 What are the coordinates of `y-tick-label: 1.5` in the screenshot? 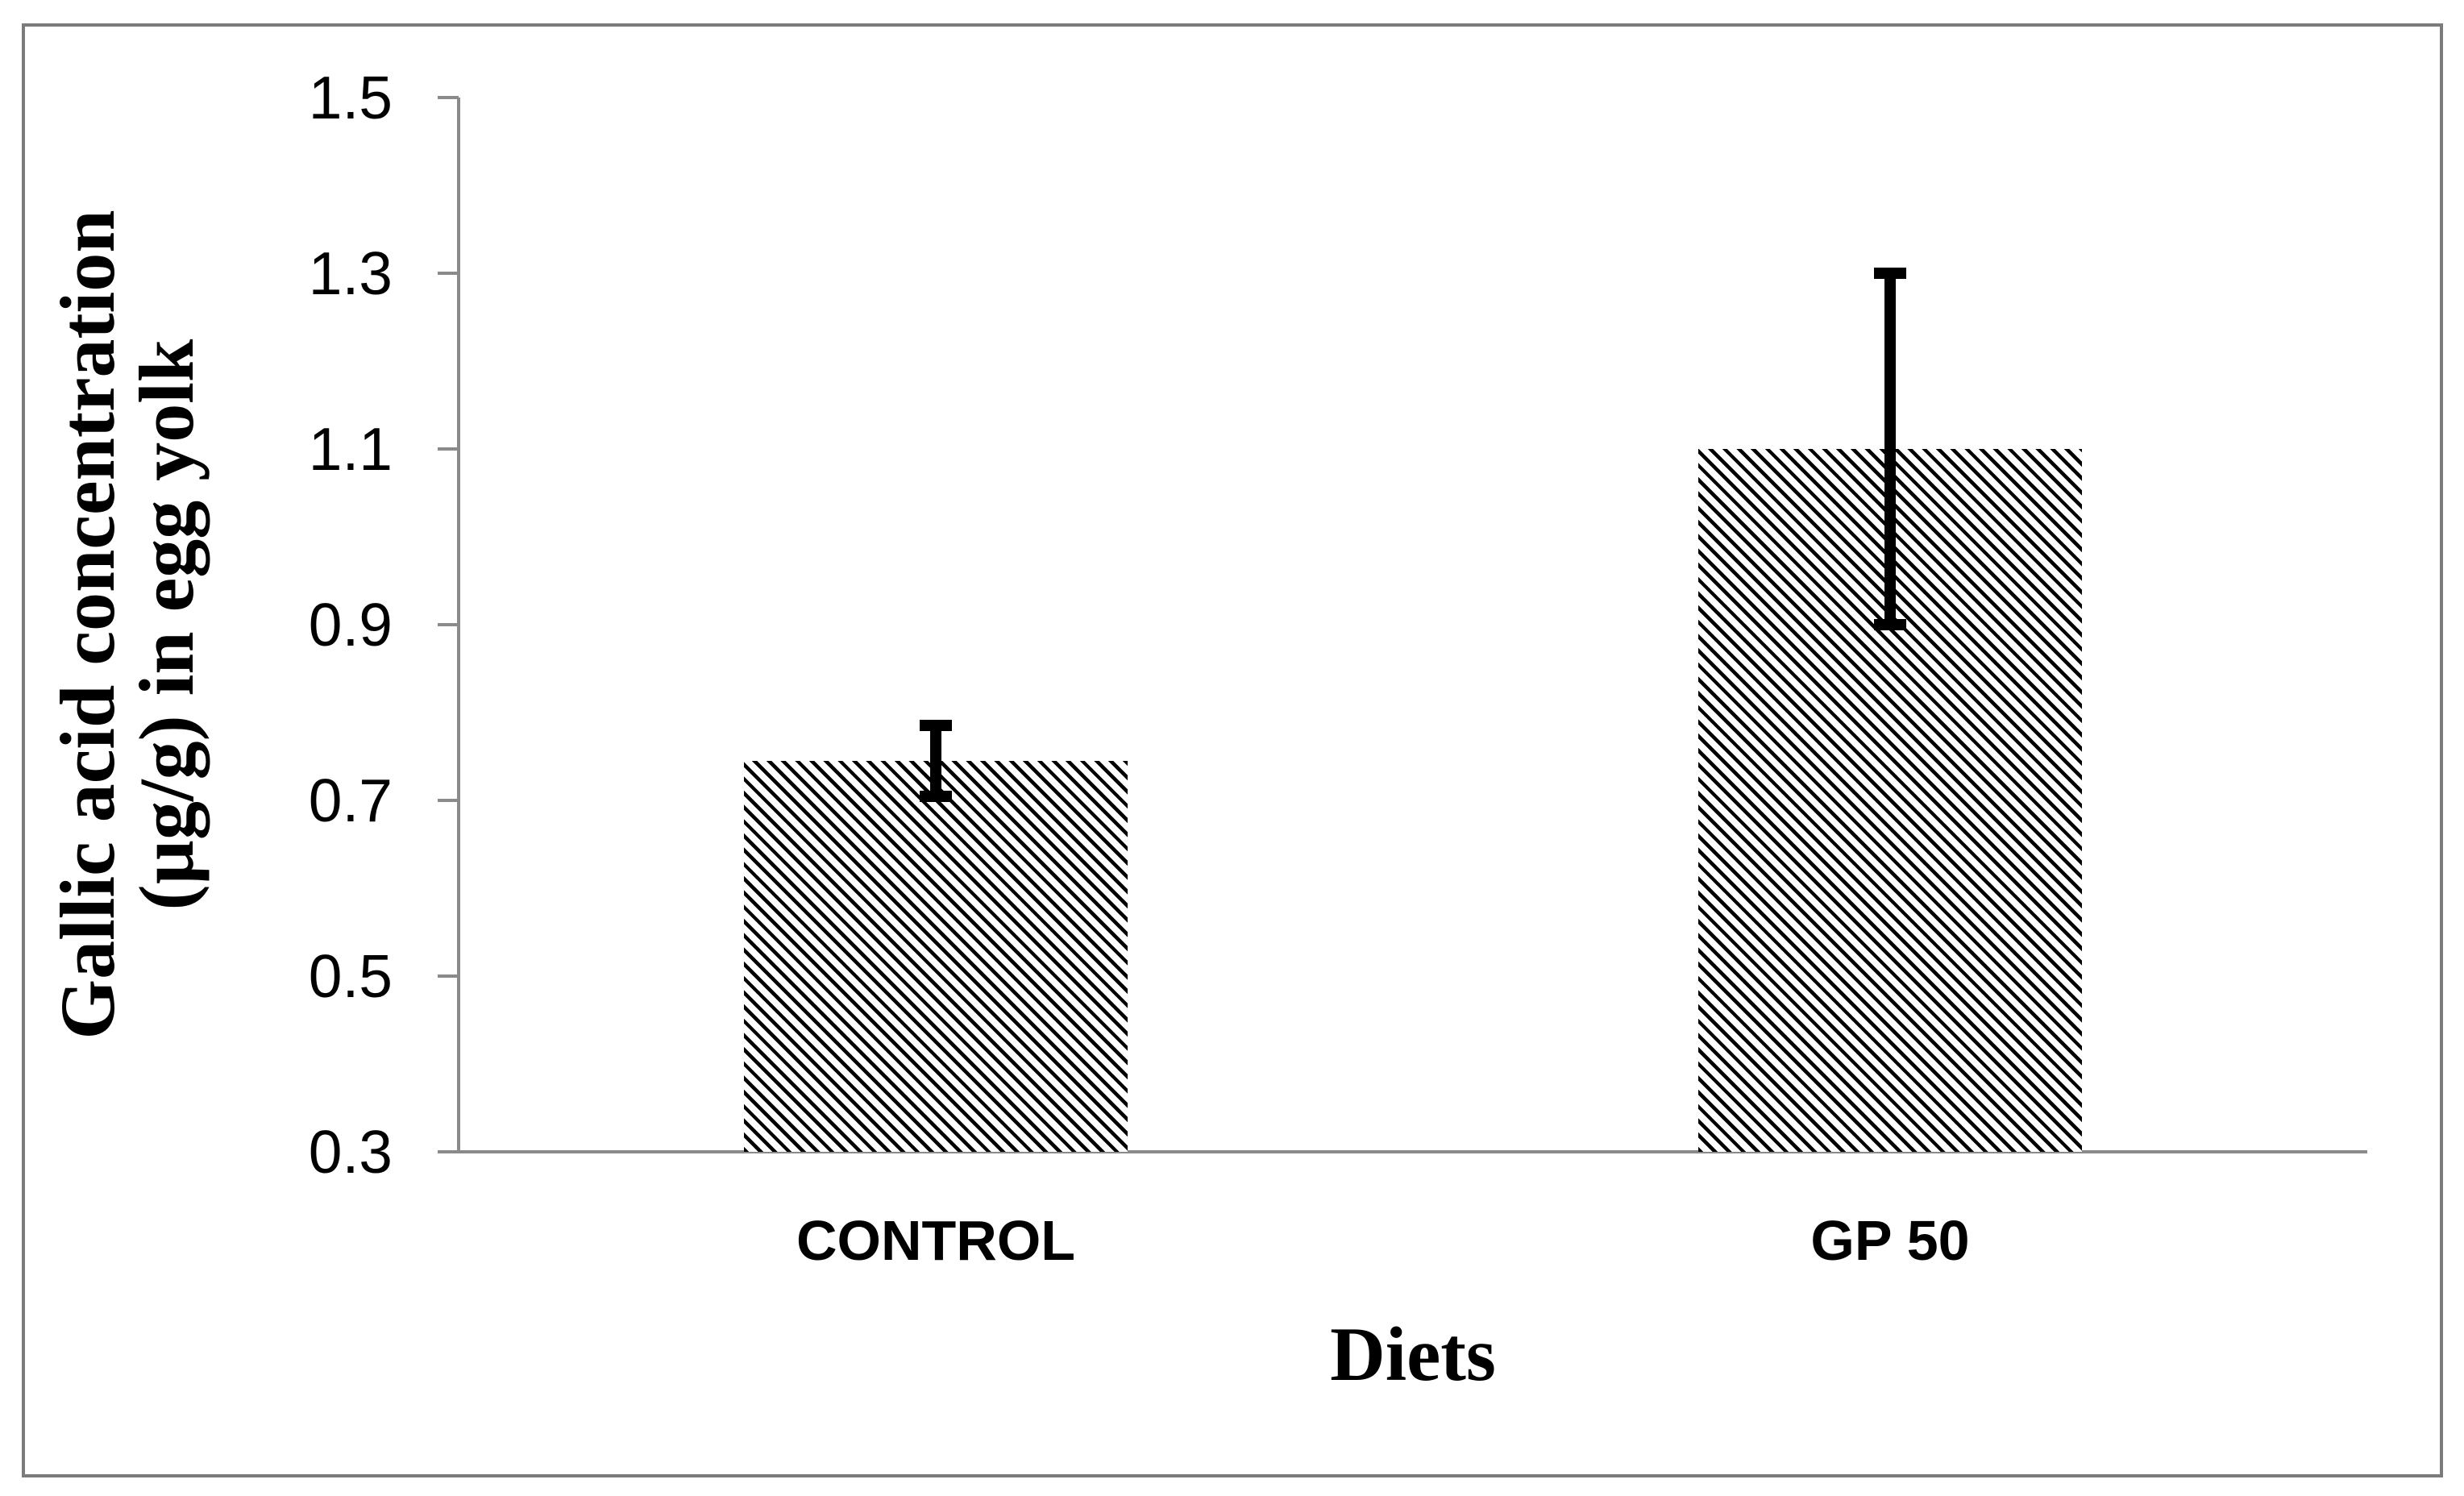 It's located at (350, 97).